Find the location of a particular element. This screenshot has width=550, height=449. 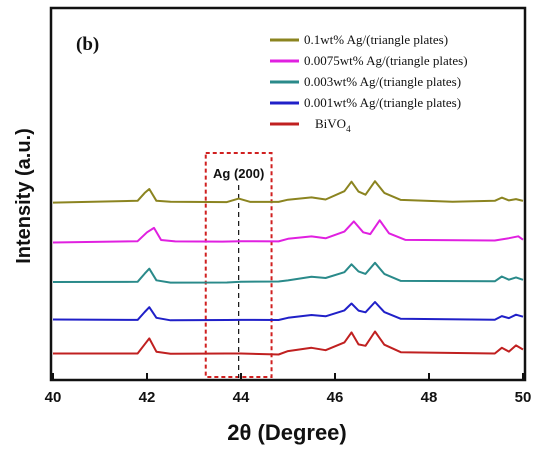

x-axis-ticks: 40 42 44 46 48 50 is located at coordinates (288, 389).